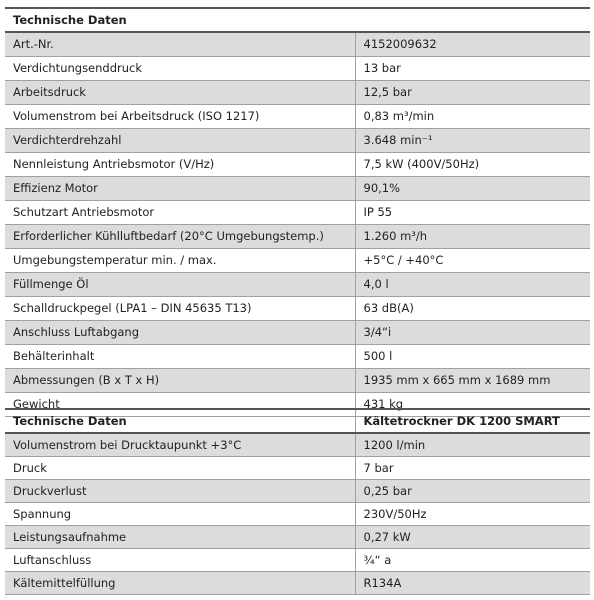  Describe the element at coordinates (180, 43) in the screenshot. I see `spec-label: Art.-Nr.` at that location.